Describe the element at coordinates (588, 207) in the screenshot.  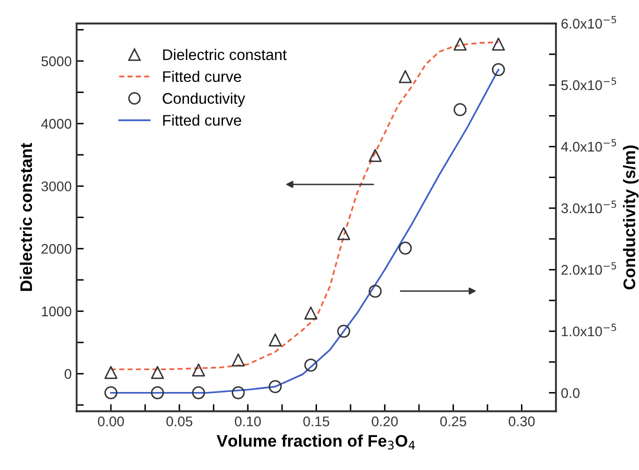
I see `y2-tick-label: 3.0x10$^{−5}$` at that location.